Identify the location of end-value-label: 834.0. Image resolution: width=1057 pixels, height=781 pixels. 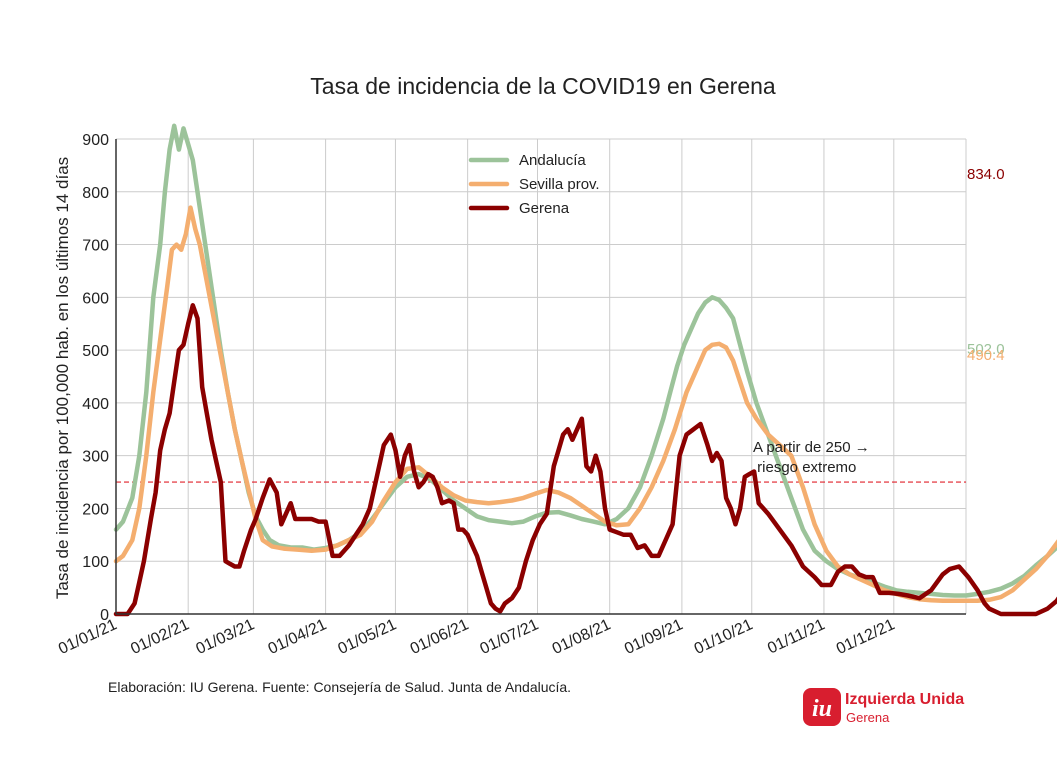
(986, 174).